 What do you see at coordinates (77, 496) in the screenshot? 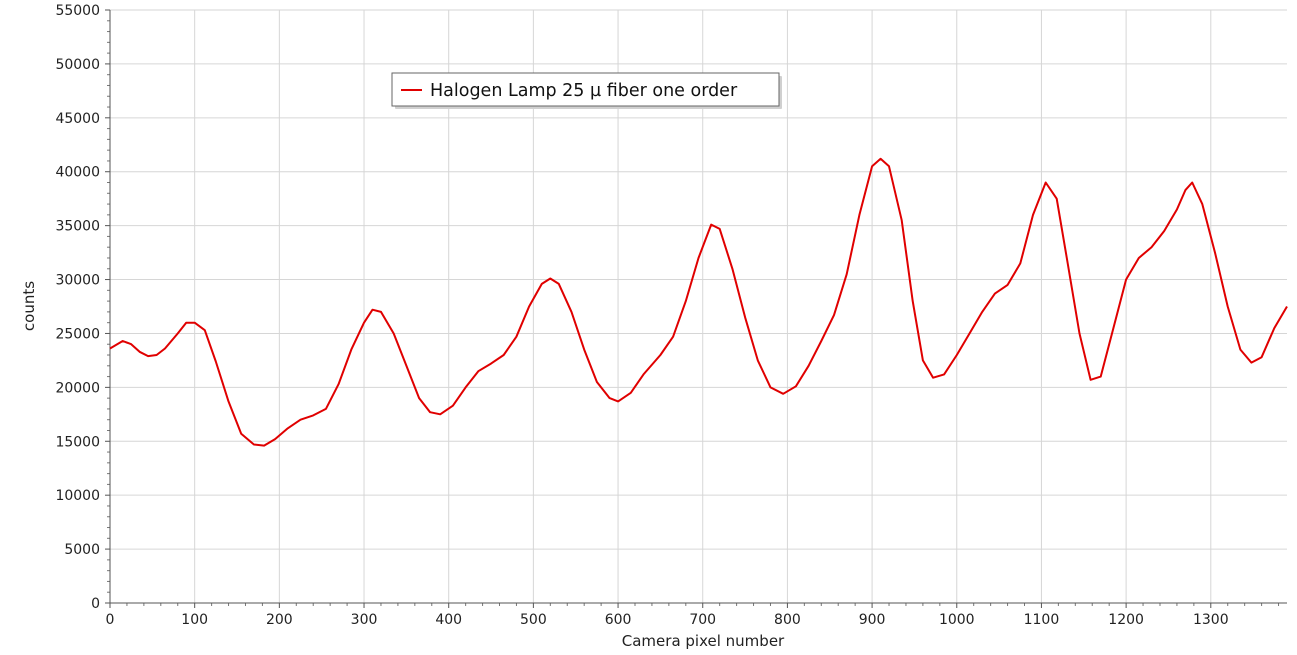
I see `y-tick-label: 10000` at bounding box center [77, 496].